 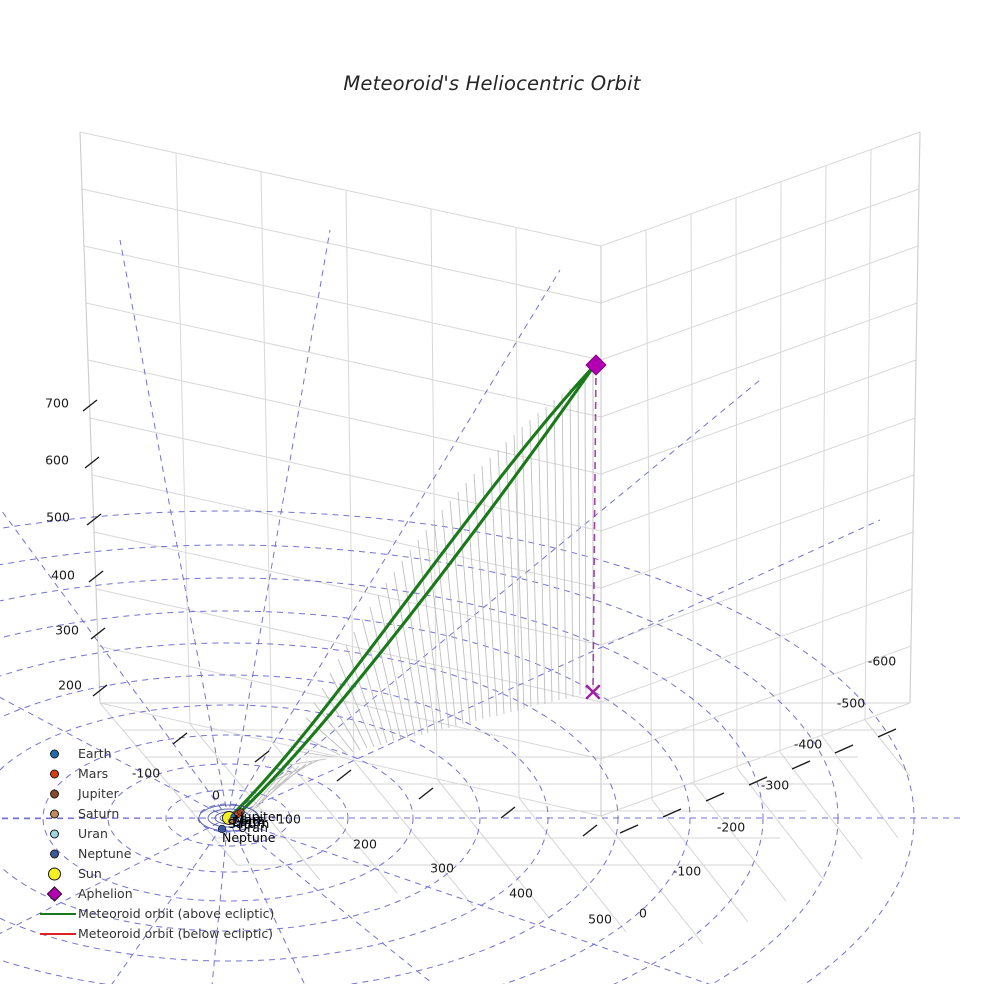 I want to click on z-tick-200: 200, so click(x=70, y=685).